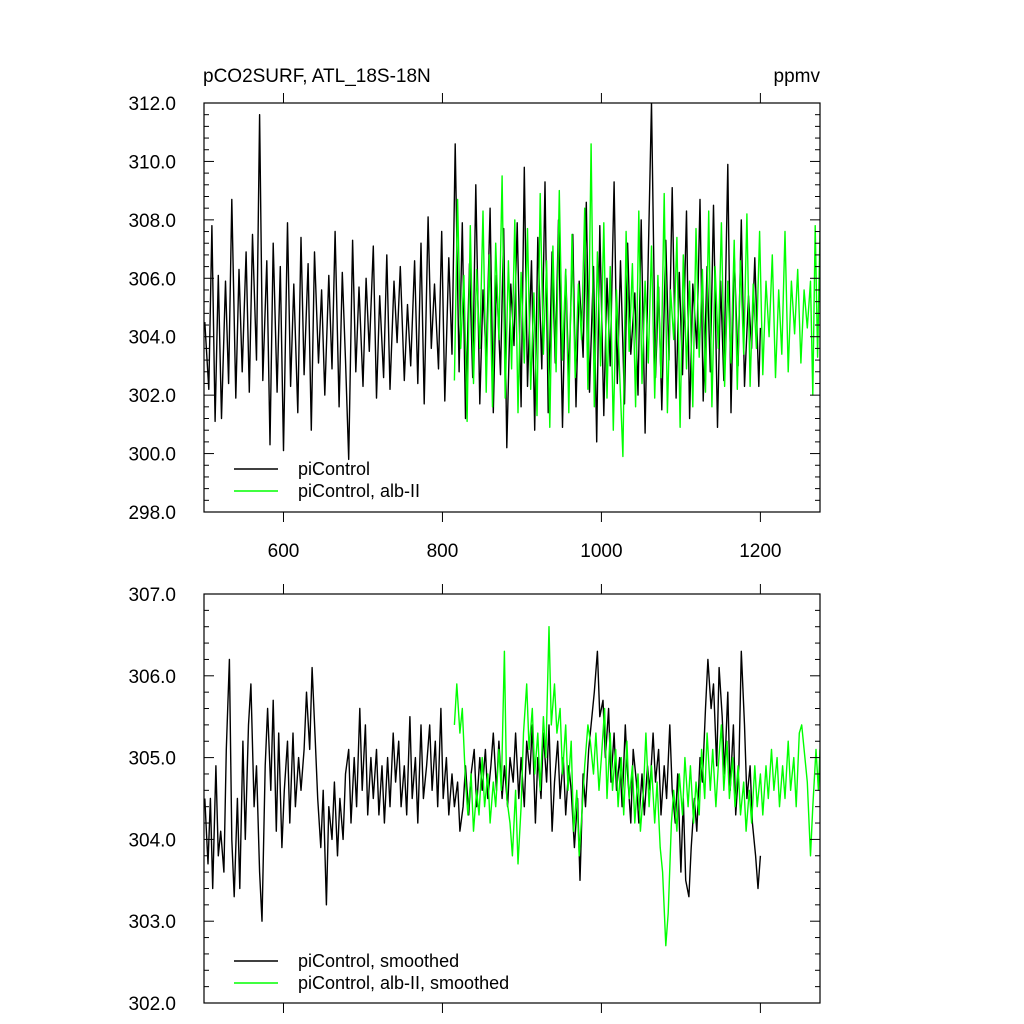 The width and height of the screenshot is (1024, 1024). What do you see at coordinates (284, 551) in the screenshot?
I see `x-tick-label: 600` at bounding box center [284, 551].